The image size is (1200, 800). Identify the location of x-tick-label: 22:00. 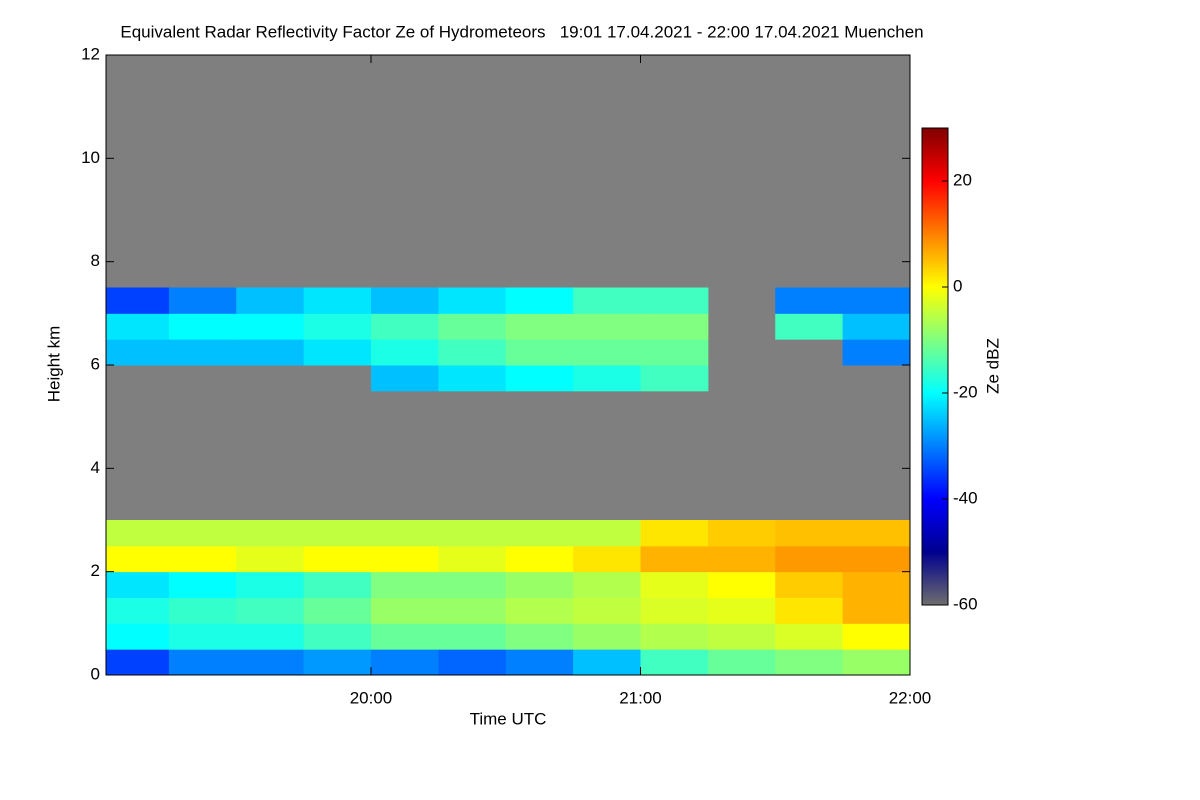
(910, 697).